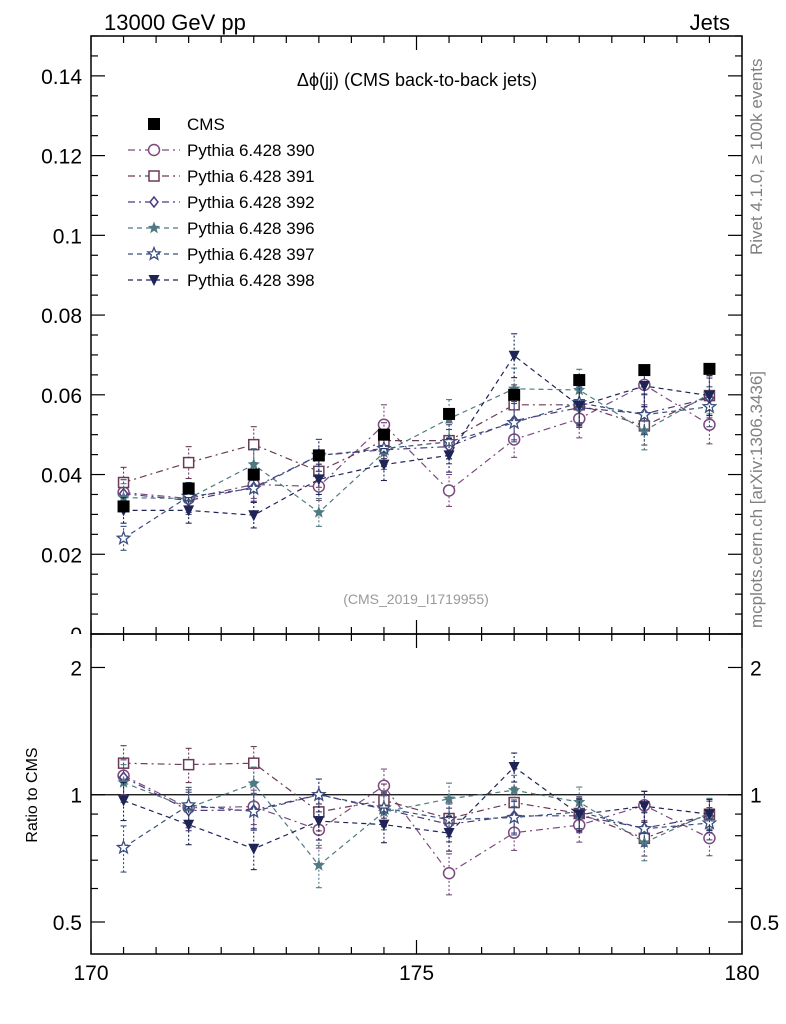 The image size is (786, 1024). I want to click on y-tick-label: 0.14, so click(61, 77).